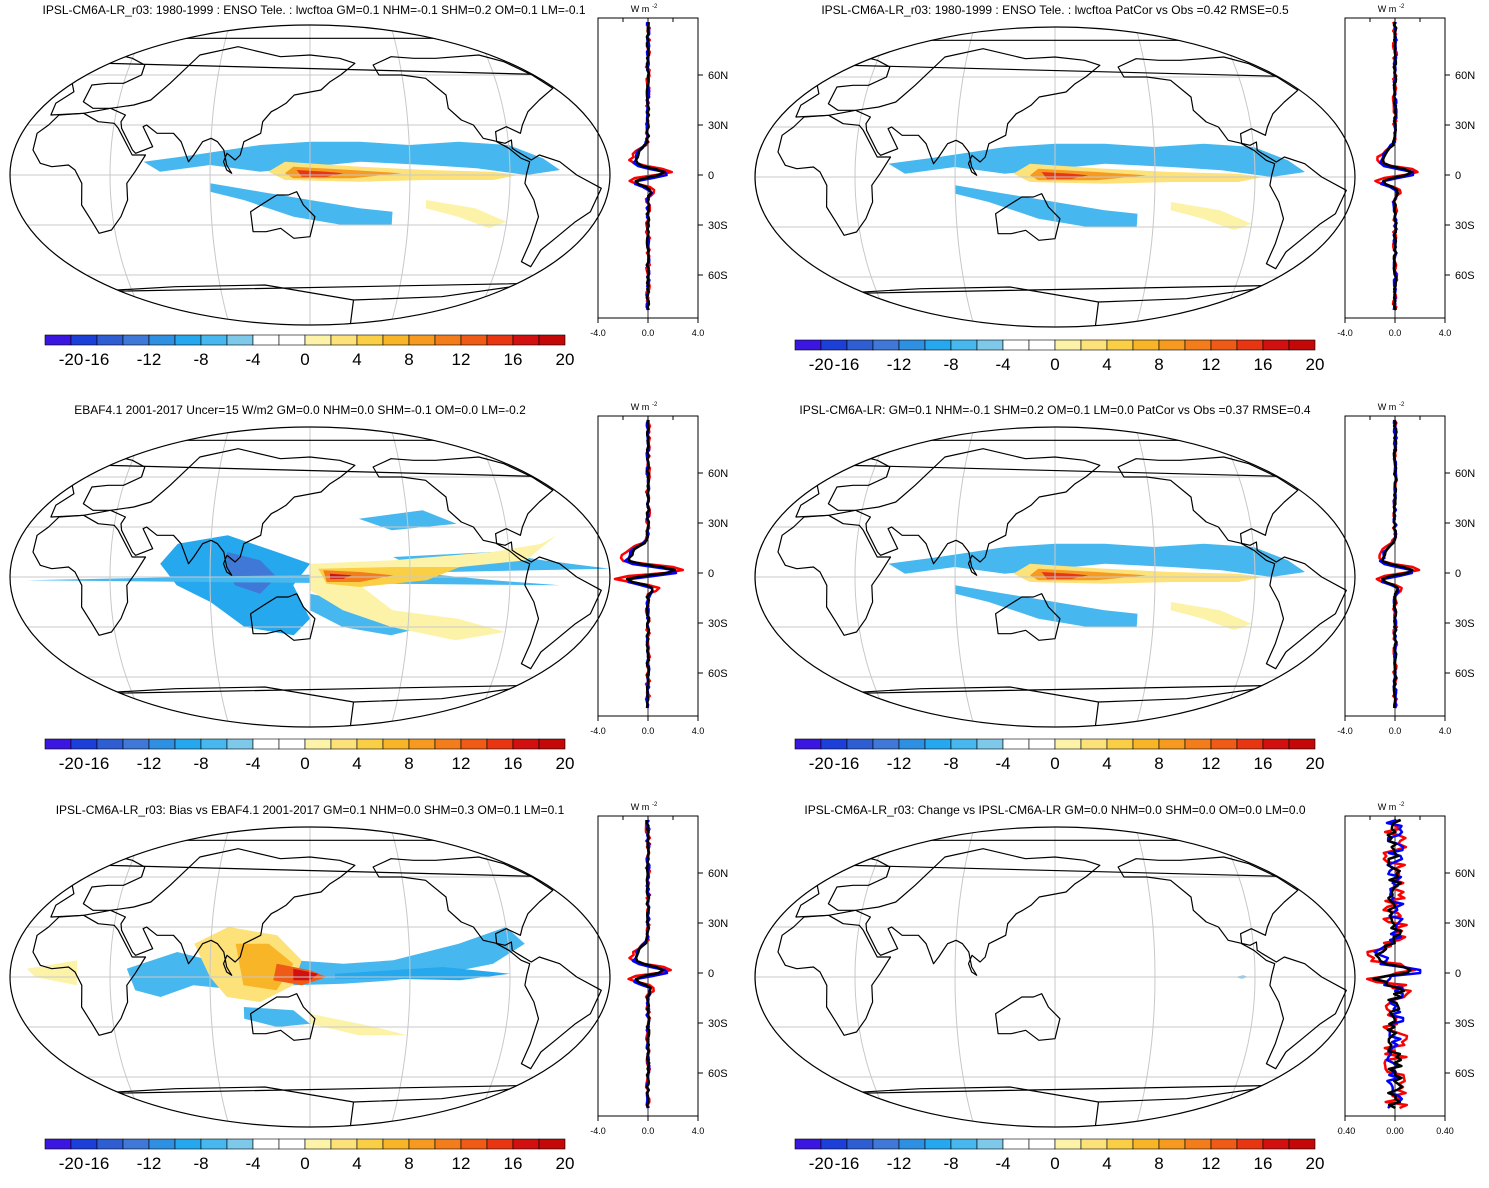  I want to click on zonal-mean-plot: W m -2 60N 30N 0 30S 60S -4.0 0.0 4.0, so click(659, 569).